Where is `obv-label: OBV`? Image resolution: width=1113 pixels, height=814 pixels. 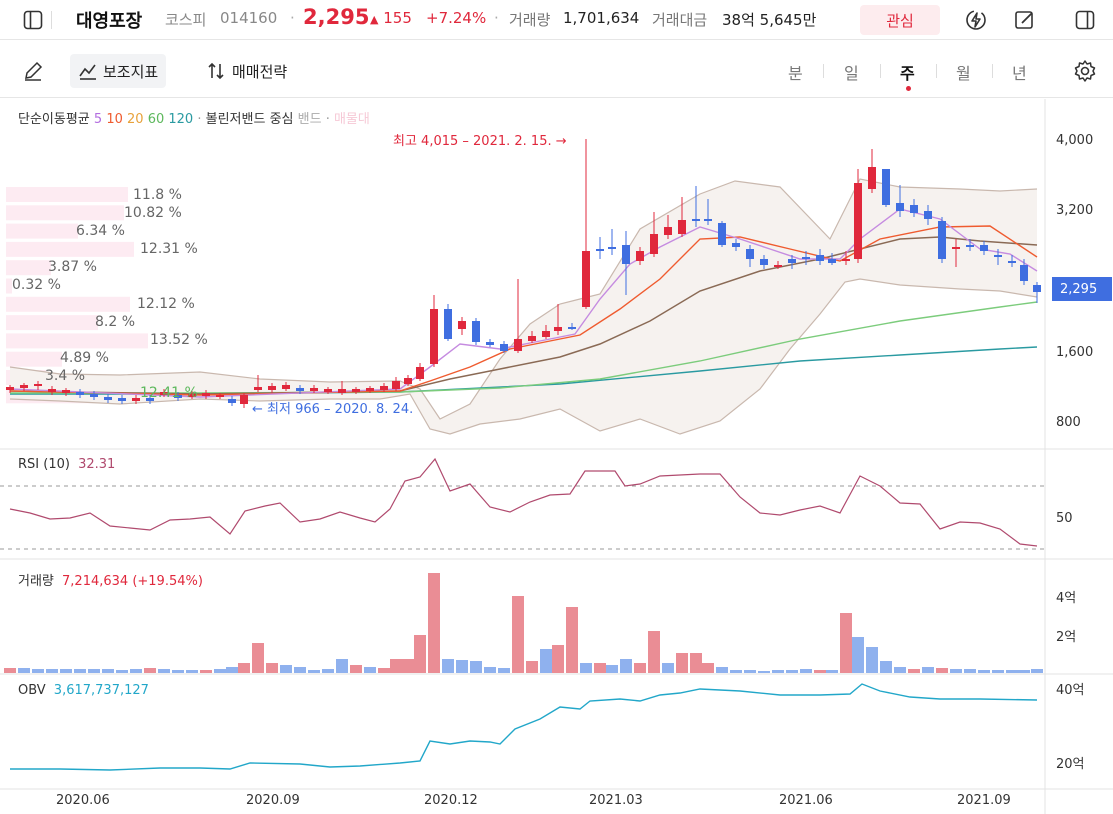
obv-label: OBV is located at coordinates (32, 690).